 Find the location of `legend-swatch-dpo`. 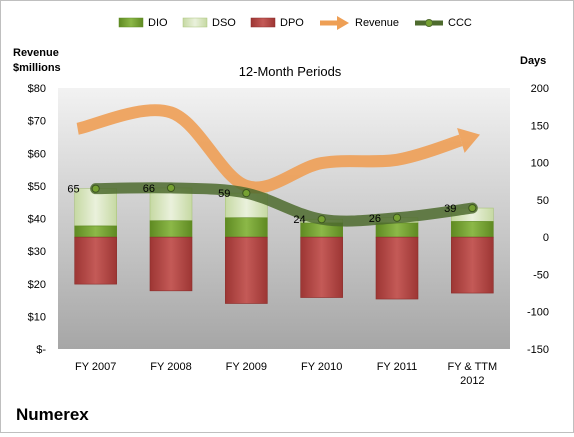

legend-swatch-dpo is located at coordinates (263, 22).